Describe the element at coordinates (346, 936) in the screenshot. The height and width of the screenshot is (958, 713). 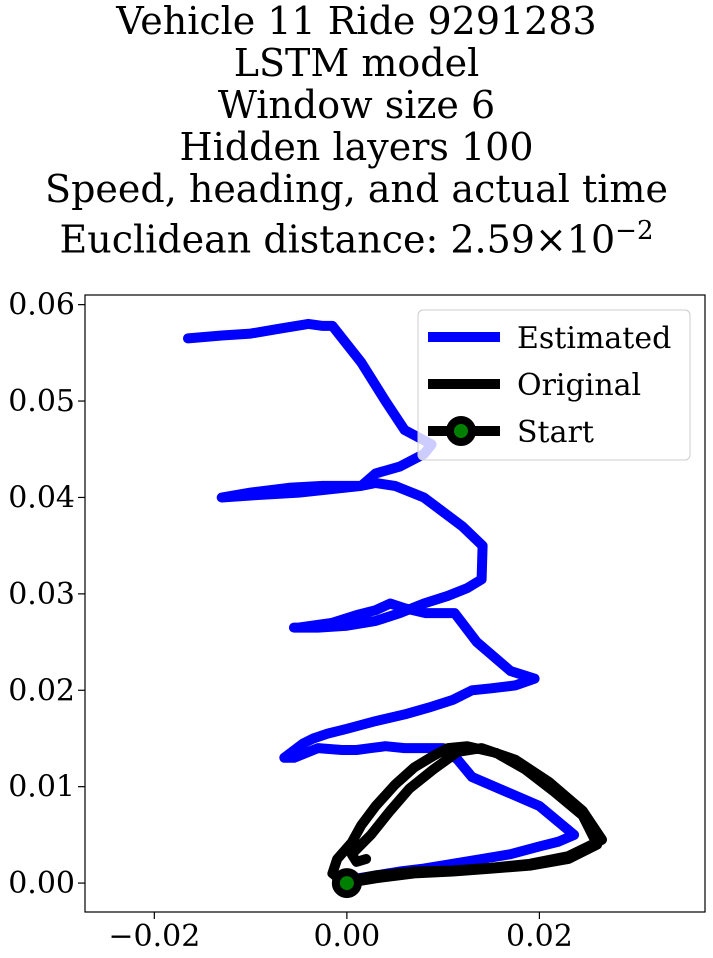
I see `x-tick-label: 0.00` at that location.